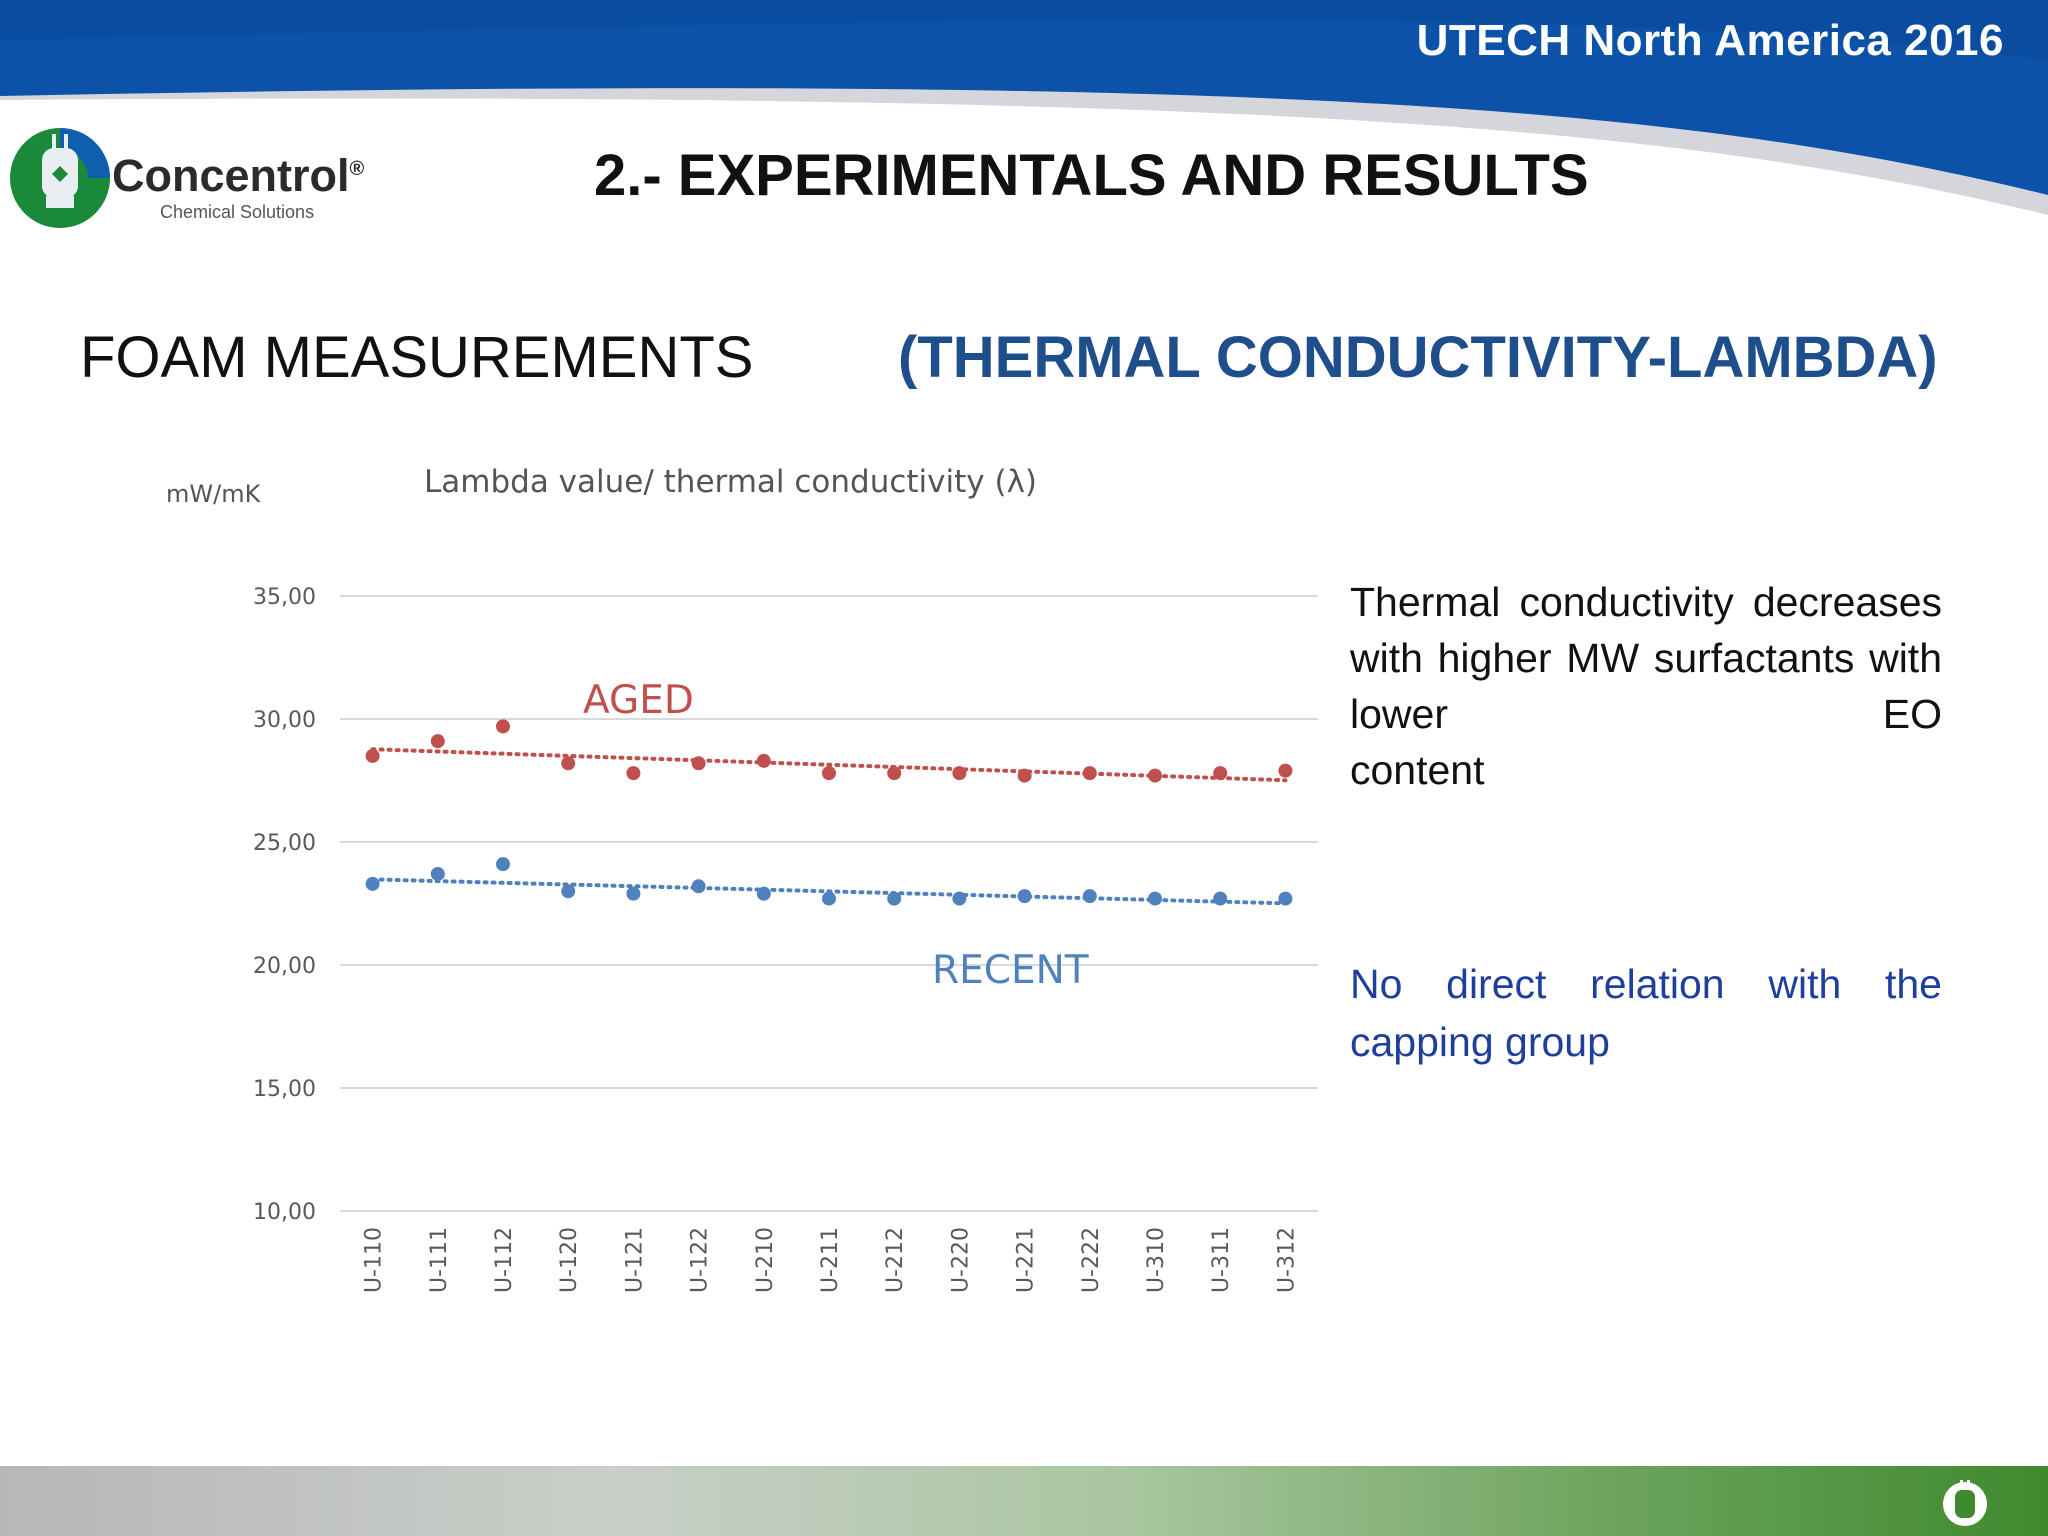  Describe the element at coordinates (569, 1260) in the screenshot. I see `x-tick-label: U-120` at that location.